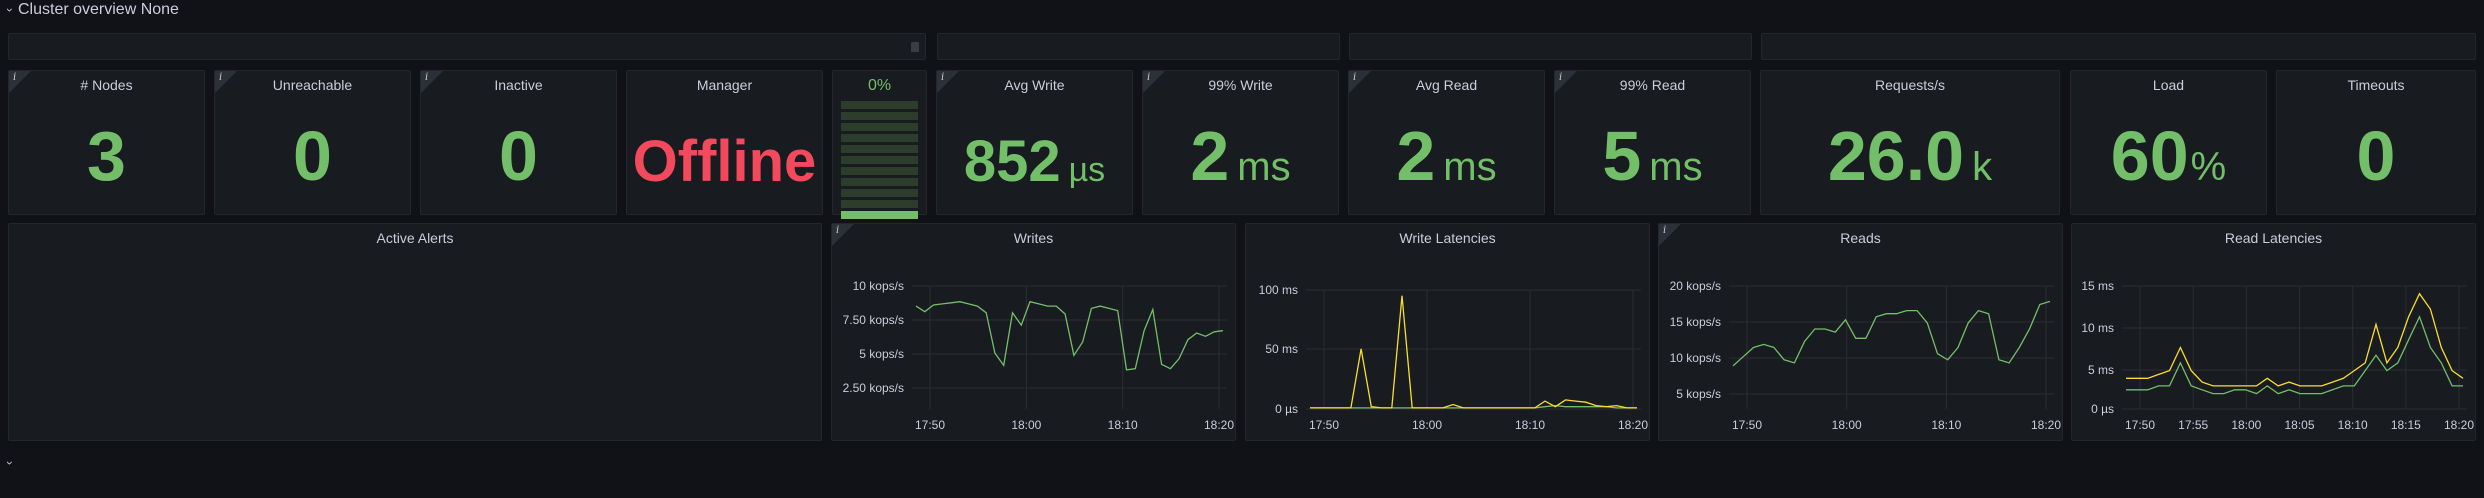  I want to click on y-tick-label: 10 kops/s, so click(1695, 358).